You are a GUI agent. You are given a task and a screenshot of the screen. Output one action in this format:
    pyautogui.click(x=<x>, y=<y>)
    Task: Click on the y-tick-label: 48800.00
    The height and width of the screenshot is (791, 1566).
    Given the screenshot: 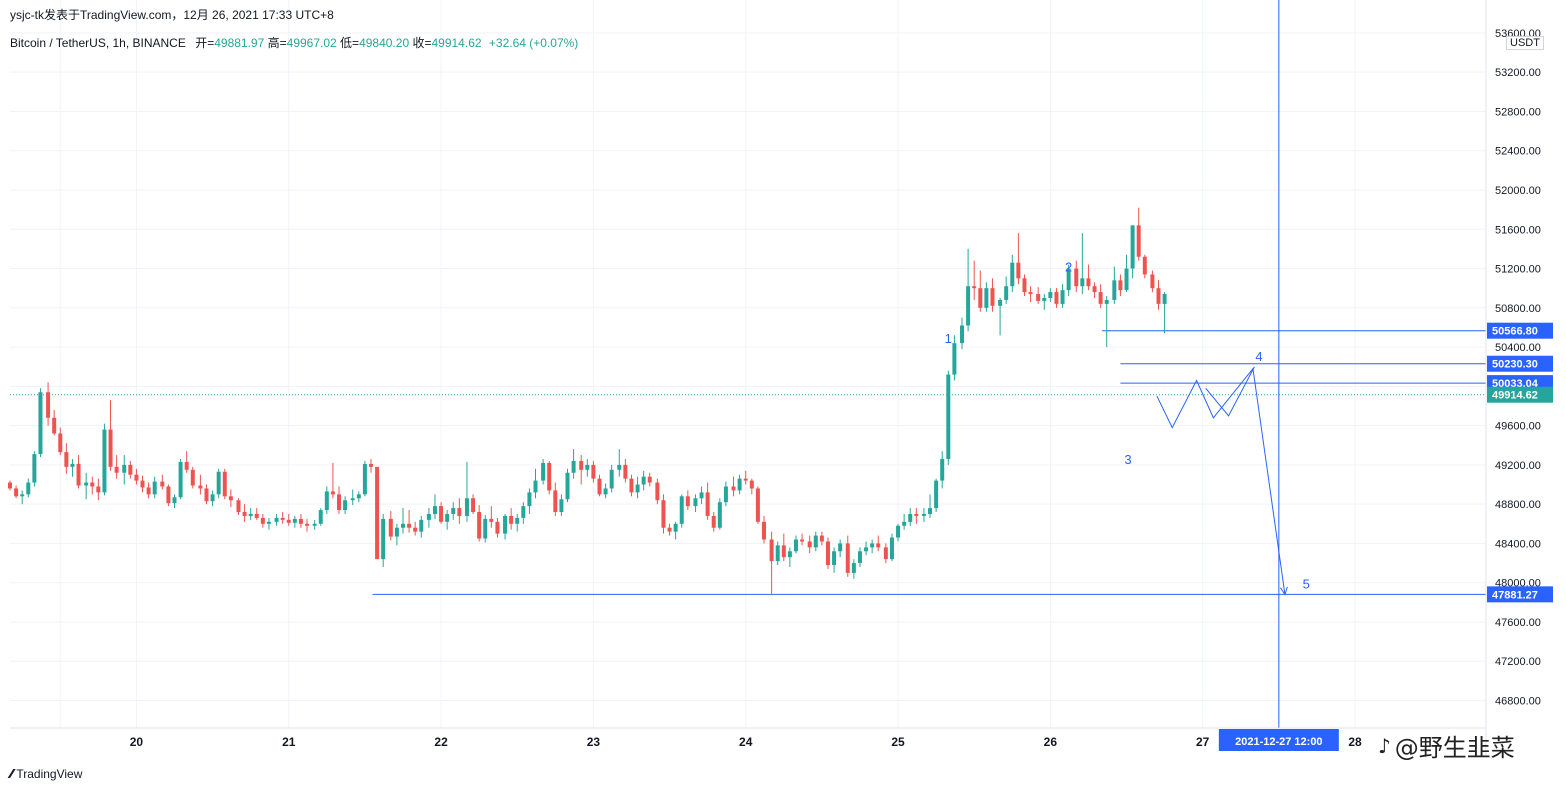 What is the action you would take?
    pyautogui.click(x=1518, y=505)
    